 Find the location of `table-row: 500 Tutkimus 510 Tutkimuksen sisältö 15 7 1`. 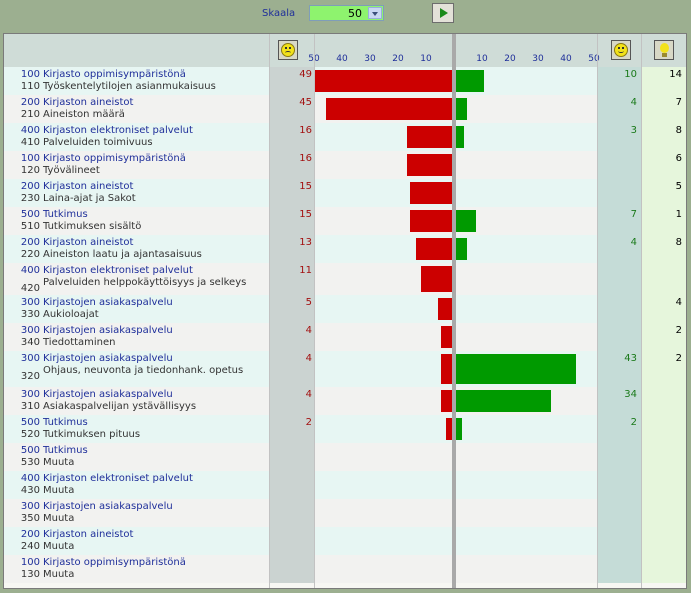

table-row: 500 Tutkimus 510 Tutkimuksen sisältö 15 7 1 is located at coordinates (345, 221).